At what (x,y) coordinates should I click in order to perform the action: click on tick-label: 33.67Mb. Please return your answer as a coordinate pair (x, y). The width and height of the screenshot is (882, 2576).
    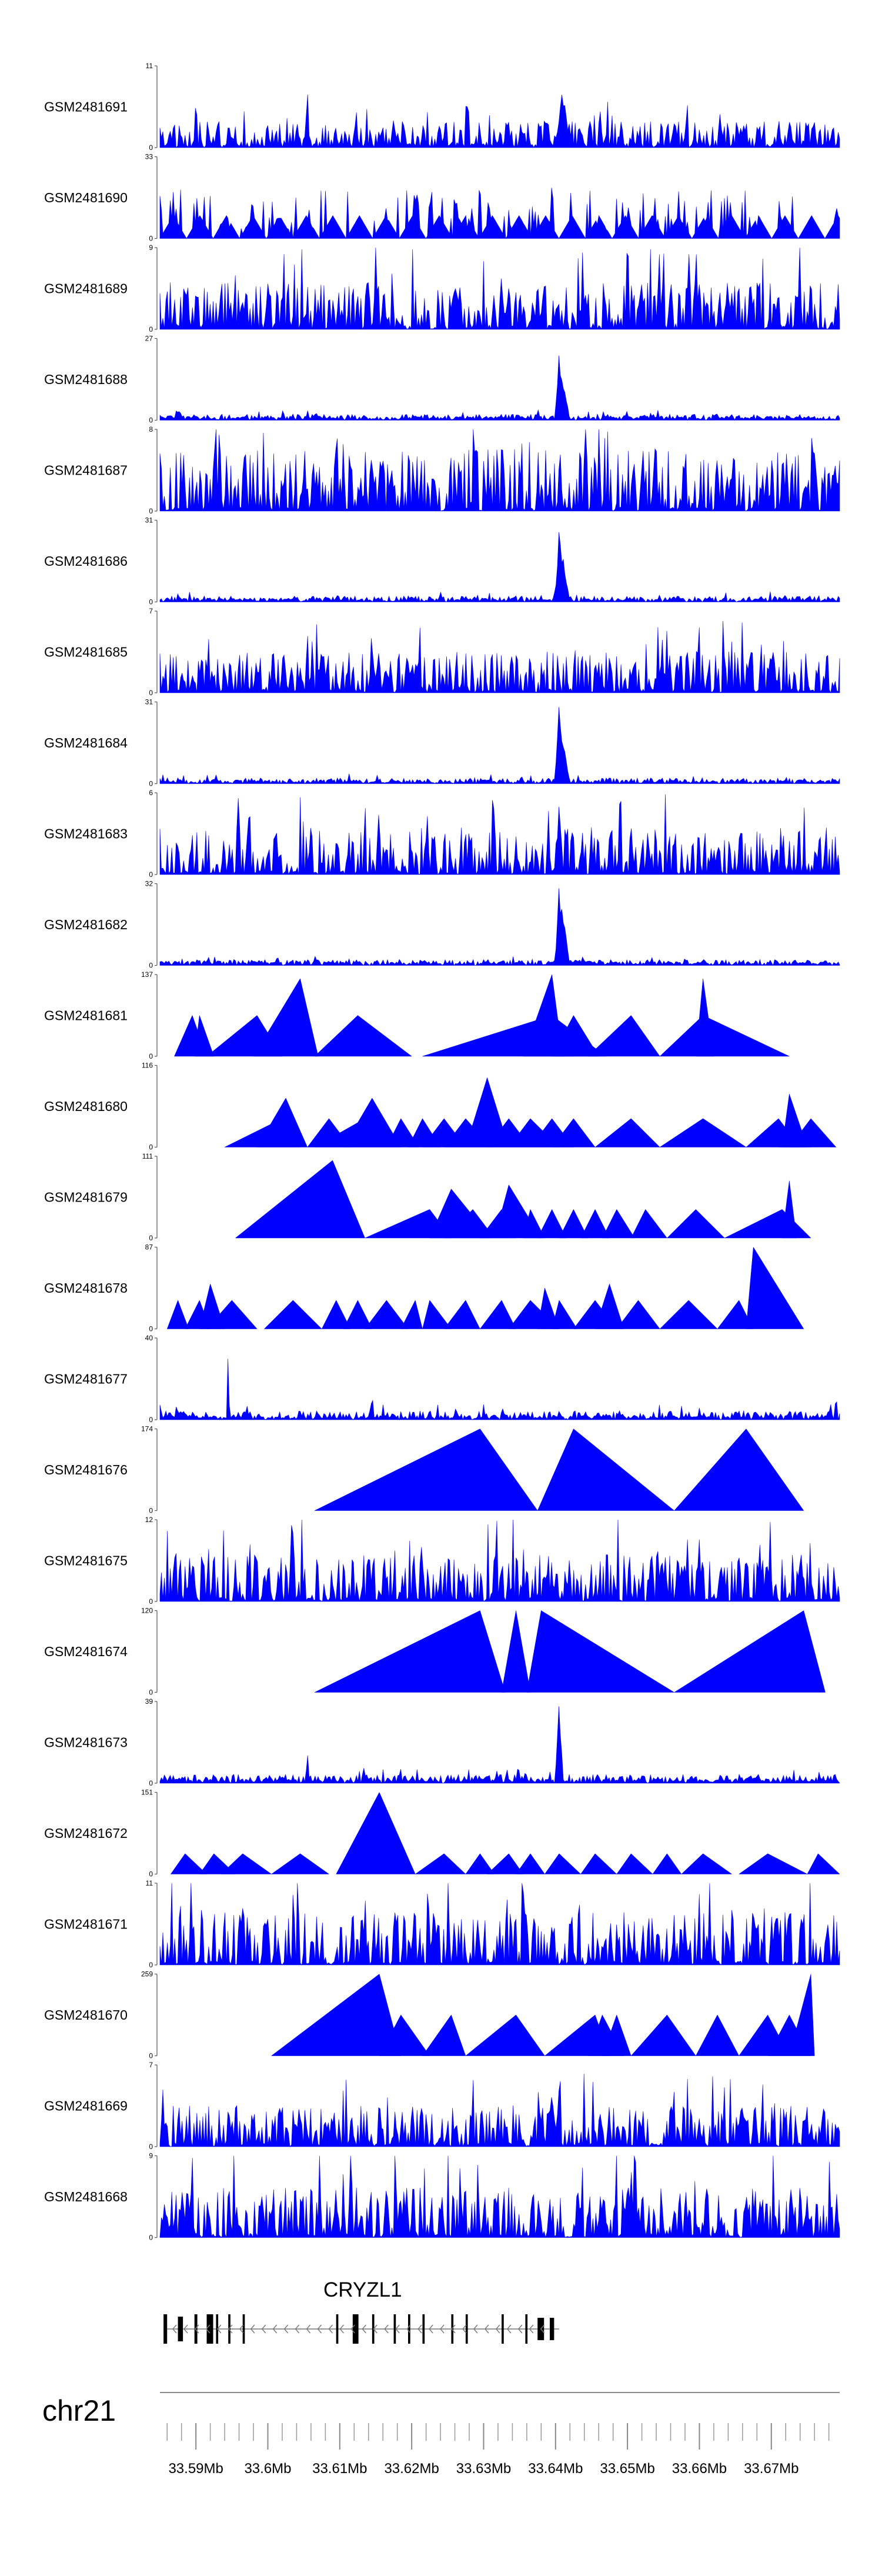
    Looking at the image, I should click on (771, 2469).